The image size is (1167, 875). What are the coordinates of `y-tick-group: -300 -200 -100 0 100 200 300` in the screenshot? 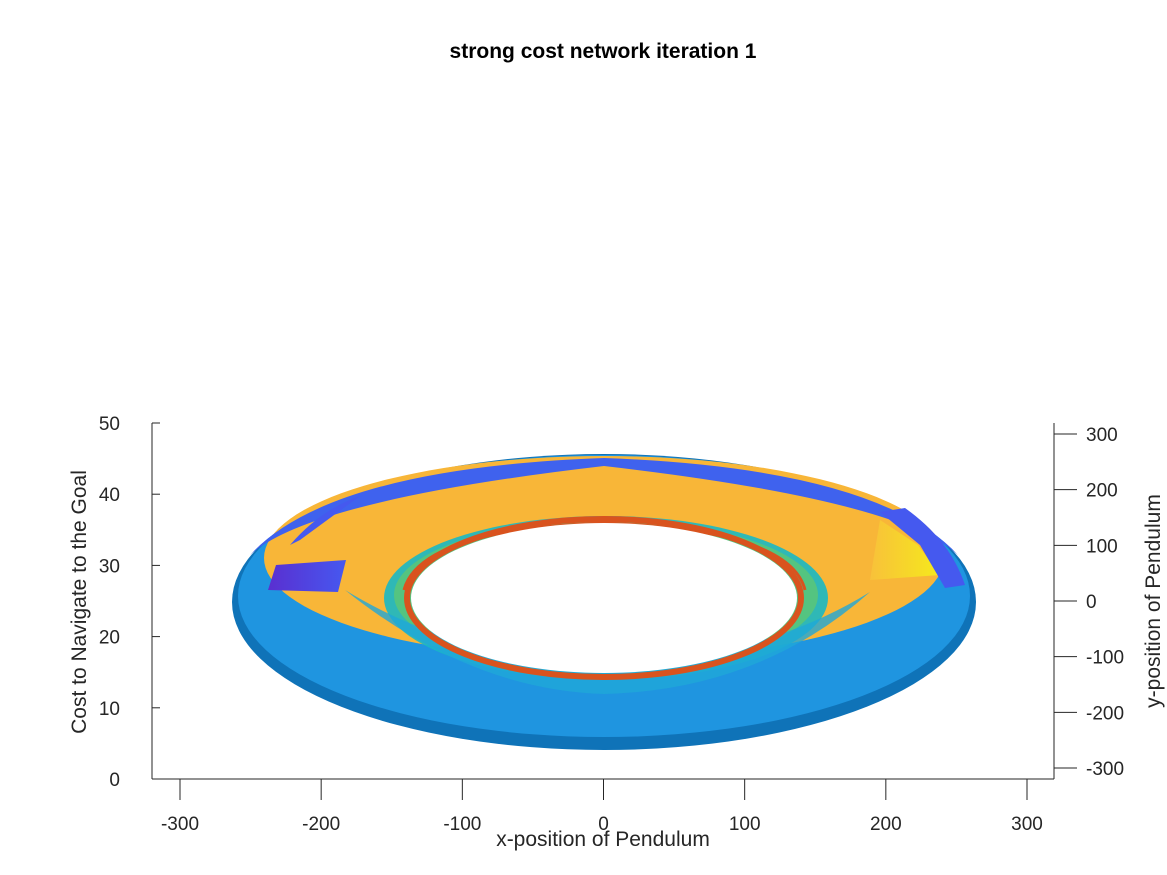 It's located at (1089, 602).